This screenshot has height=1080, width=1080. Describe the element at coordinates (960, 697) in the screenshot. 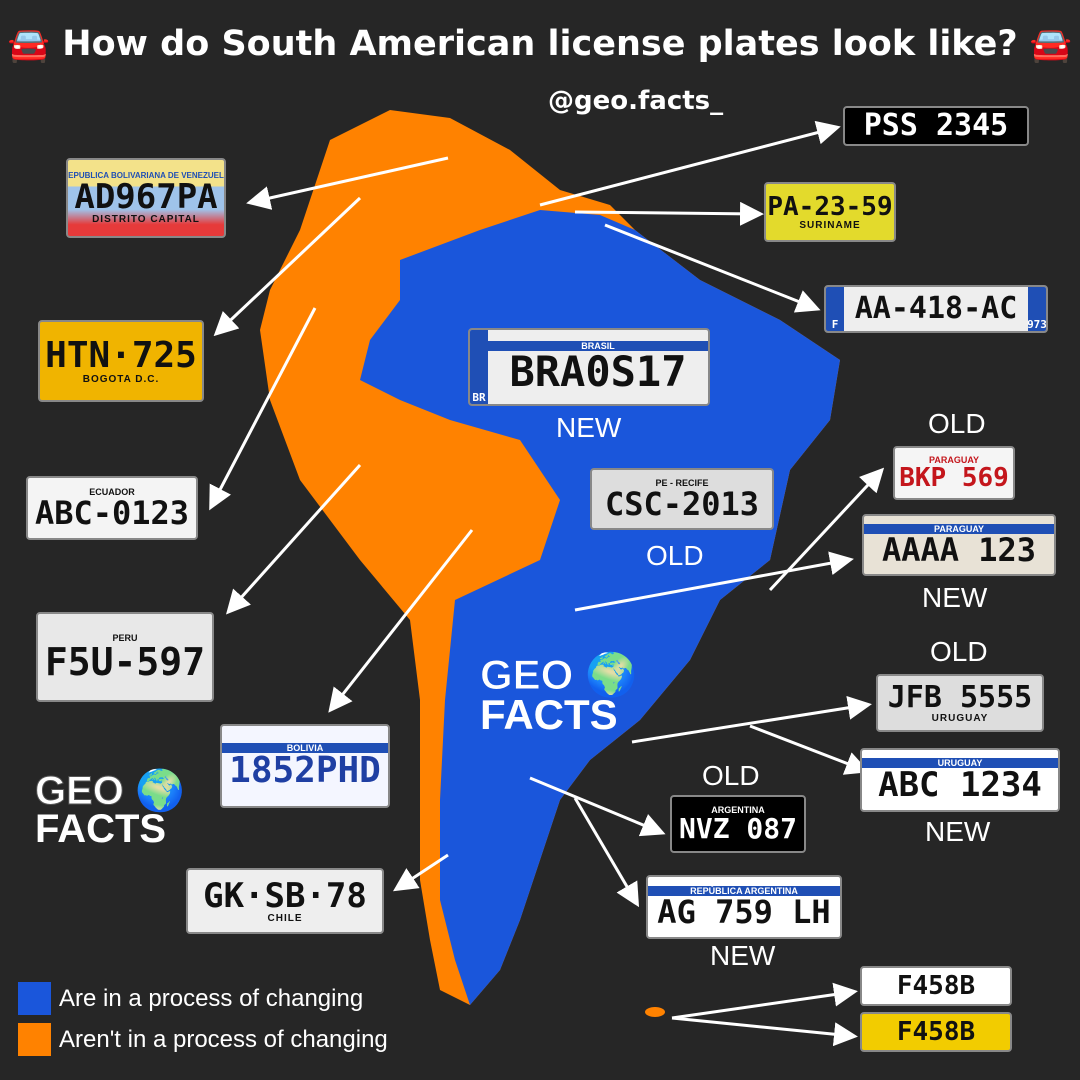

I see `plate-num: JFB 5555` at that location.